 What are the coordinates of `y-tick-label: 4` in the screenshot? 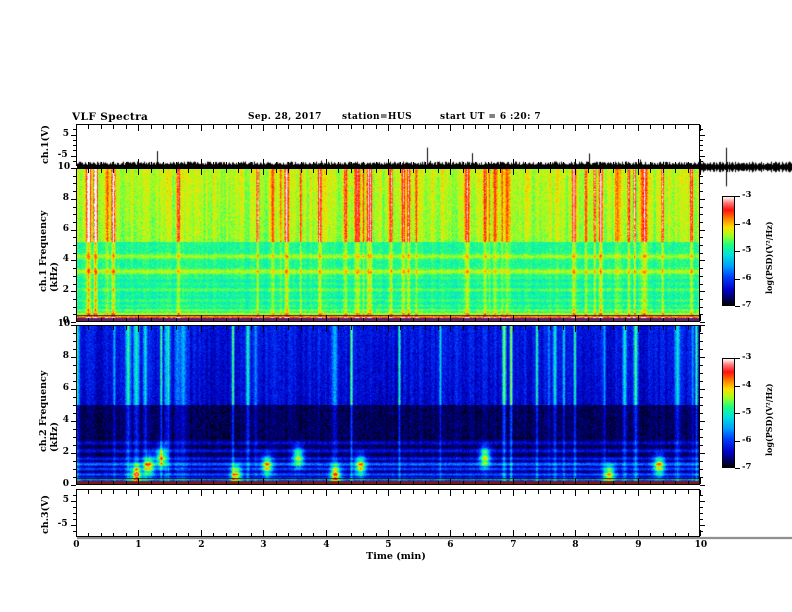 It's located at (66, 420).